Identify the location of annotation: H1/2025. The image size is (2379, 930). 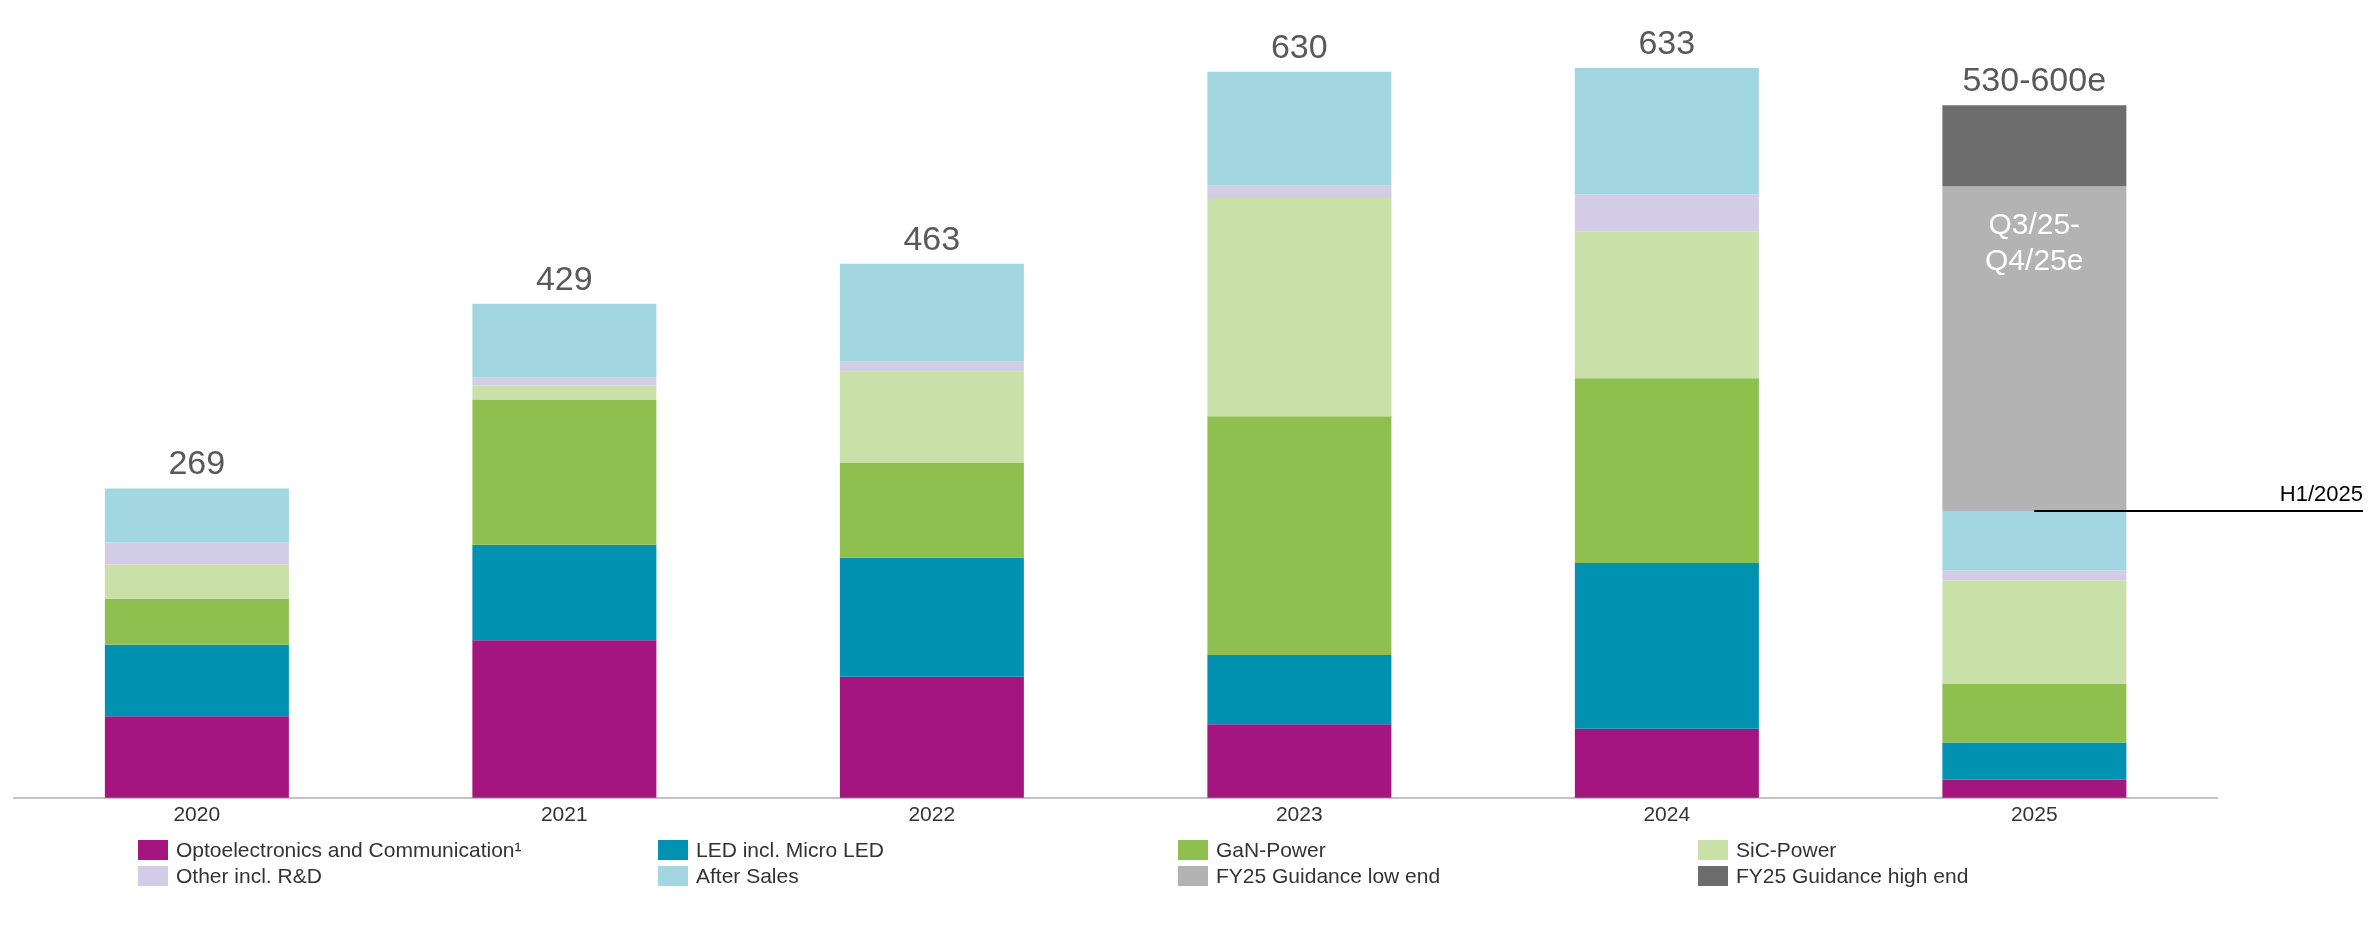
(2321, 494).